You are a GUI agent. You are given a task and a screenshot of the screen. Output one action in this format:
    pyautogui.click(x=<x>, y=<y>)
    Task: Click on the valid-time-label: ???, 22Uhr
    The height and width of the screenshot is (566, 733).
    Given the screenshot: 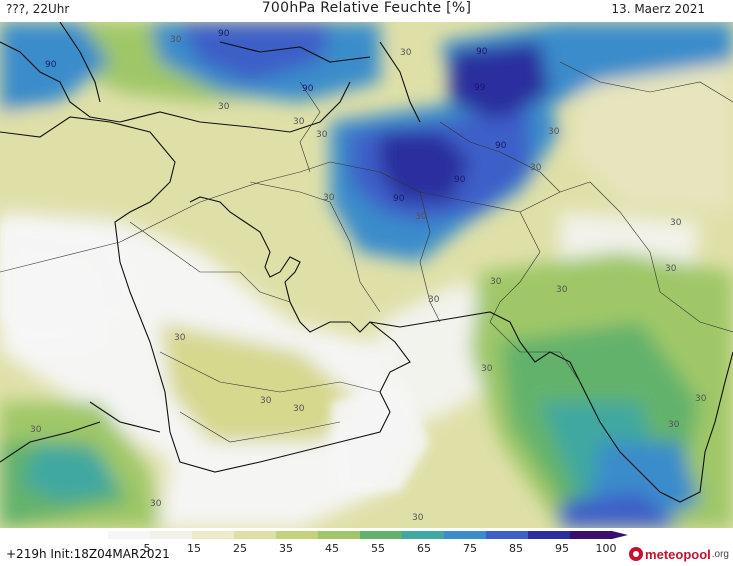 What is the action you would take?
    pyautogui.click(x=38, y=9)
    